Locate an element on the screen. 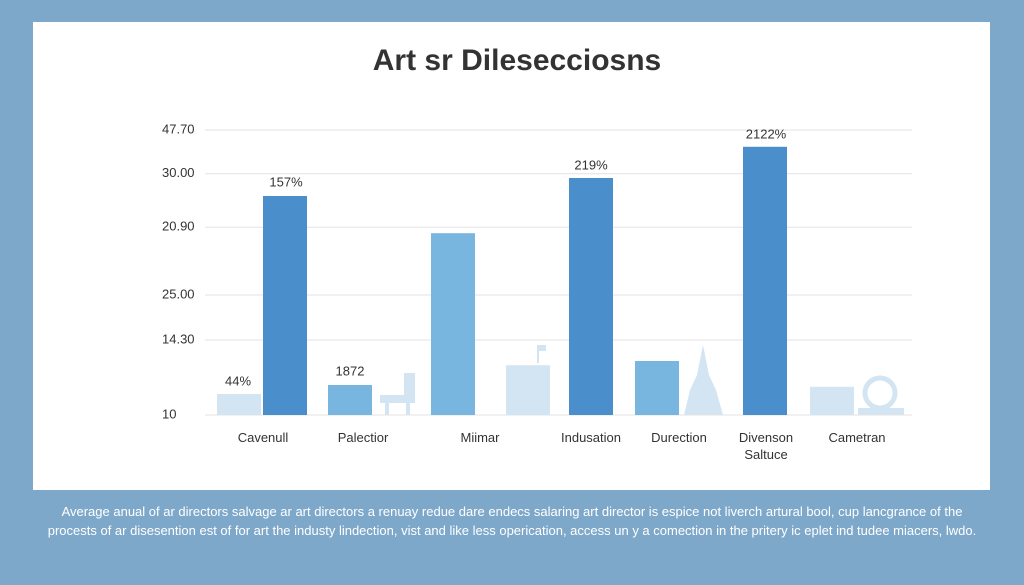 The width and height of the screenshot is (1024, 585). annotation: 157% is located at coordinates (286, 181).